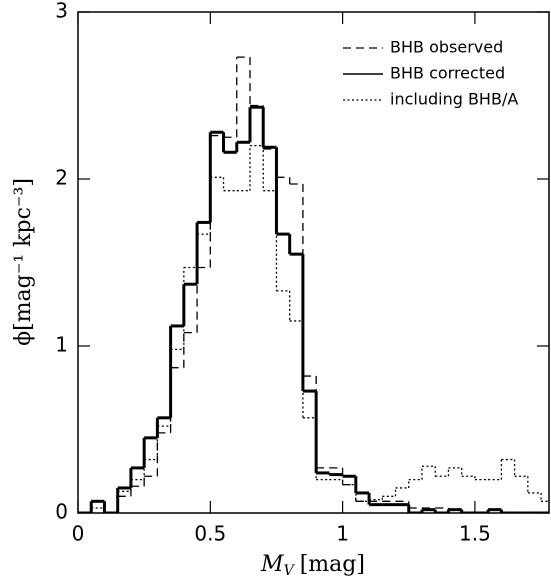 This screenshot has width=551, height=582. I want to click on x-tick-label: 0, so click(78, 534).